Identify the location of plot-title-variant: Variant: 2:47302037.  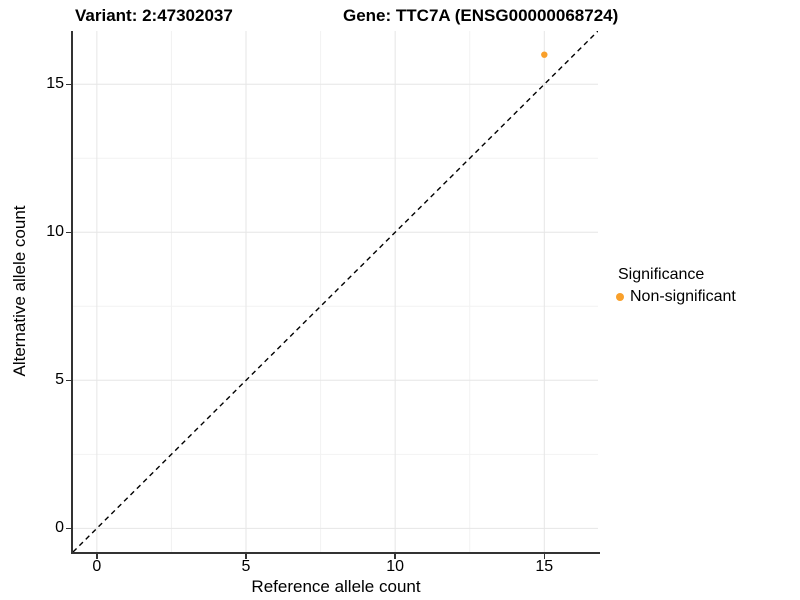
(154, 15).